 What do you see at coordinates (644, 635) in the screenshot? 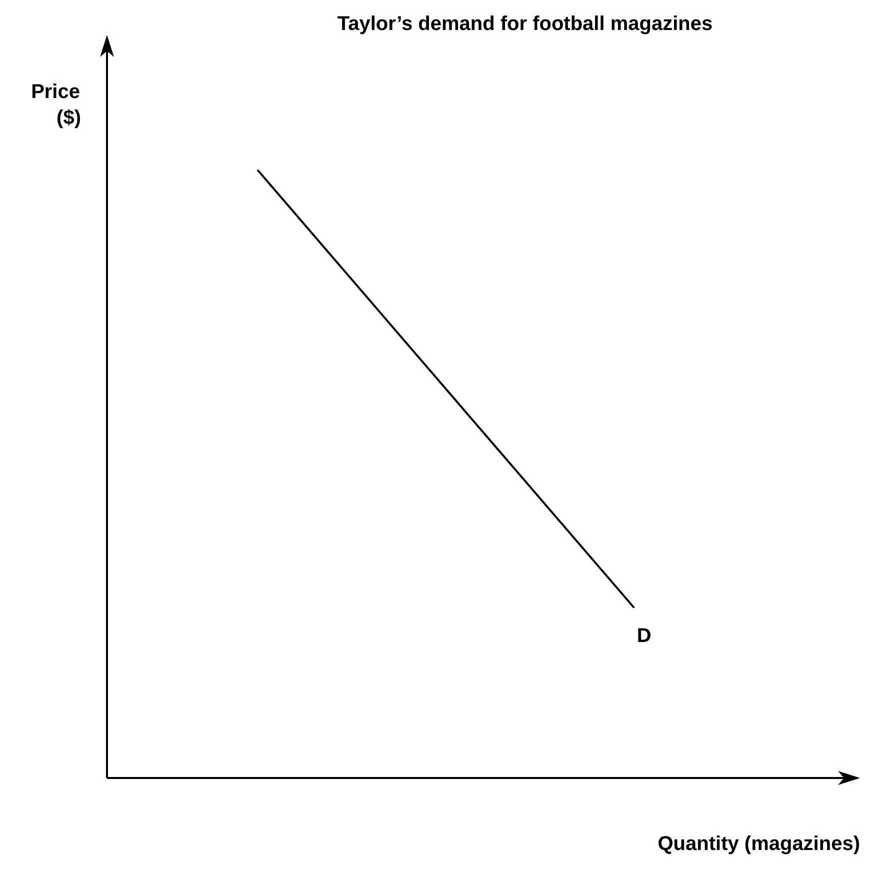
I see `series-label: D` at bounding box center [644, 635].